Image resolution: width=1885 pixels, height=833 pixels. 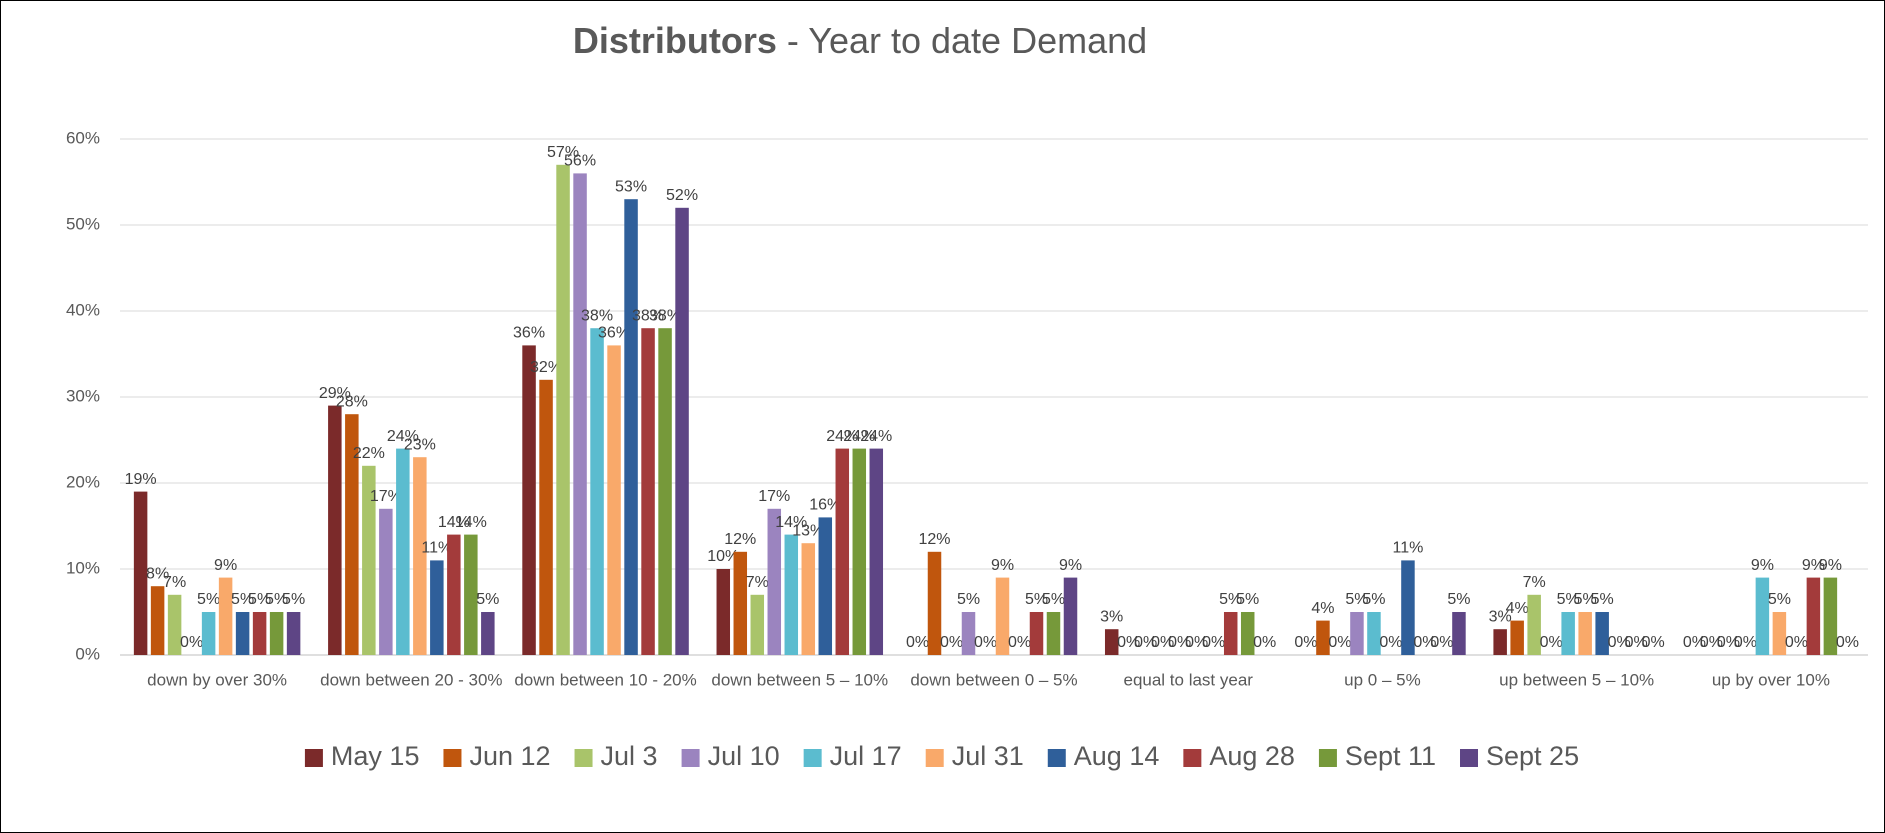 What do you see at coordinates (361, 756) in the screenshot?
I see `legend-item: May 15` at bounding box center [361, 756].